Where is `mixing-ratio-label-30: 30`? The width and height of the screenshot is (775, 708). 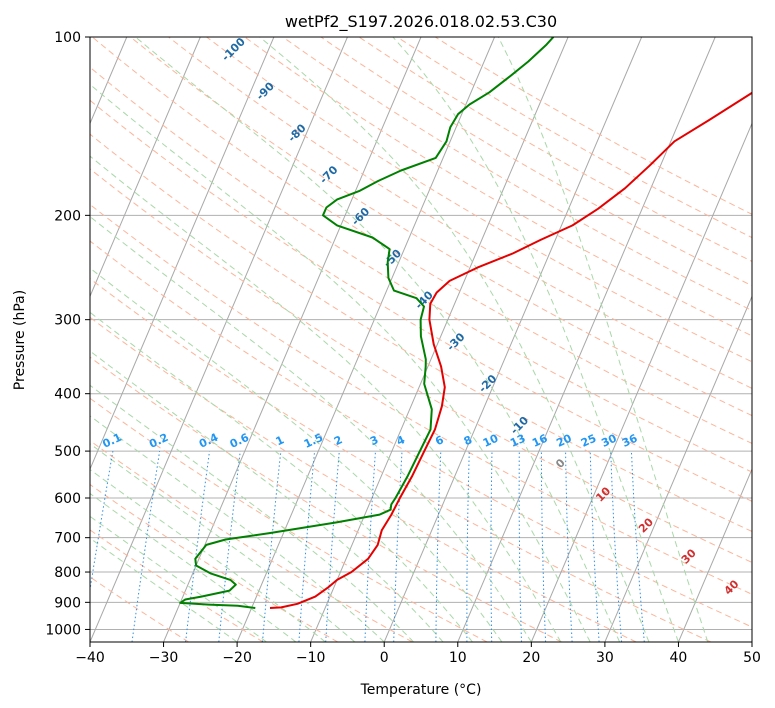 mixing-ratio-label-30: 30 is located at coordinates (609, 441).